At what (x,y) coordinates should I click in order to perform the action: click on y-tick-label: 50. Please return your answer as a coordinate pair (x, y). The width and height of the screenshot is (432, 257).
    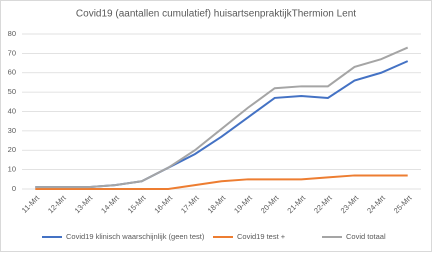
    Looking at the image, I should click on (12, 91).